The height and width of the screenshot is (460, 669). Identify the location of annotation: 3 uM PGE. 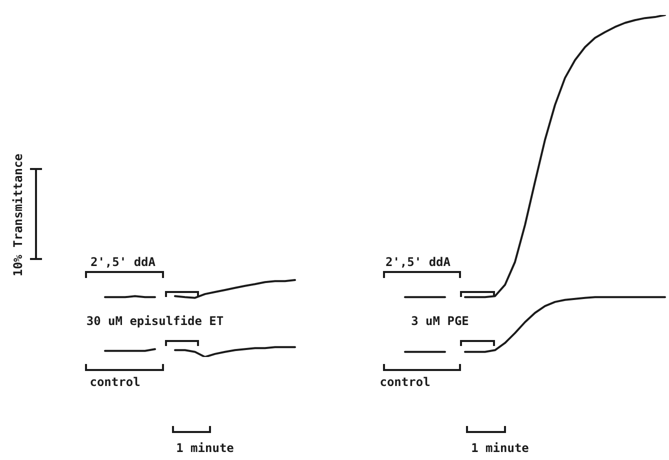
(440, 321).